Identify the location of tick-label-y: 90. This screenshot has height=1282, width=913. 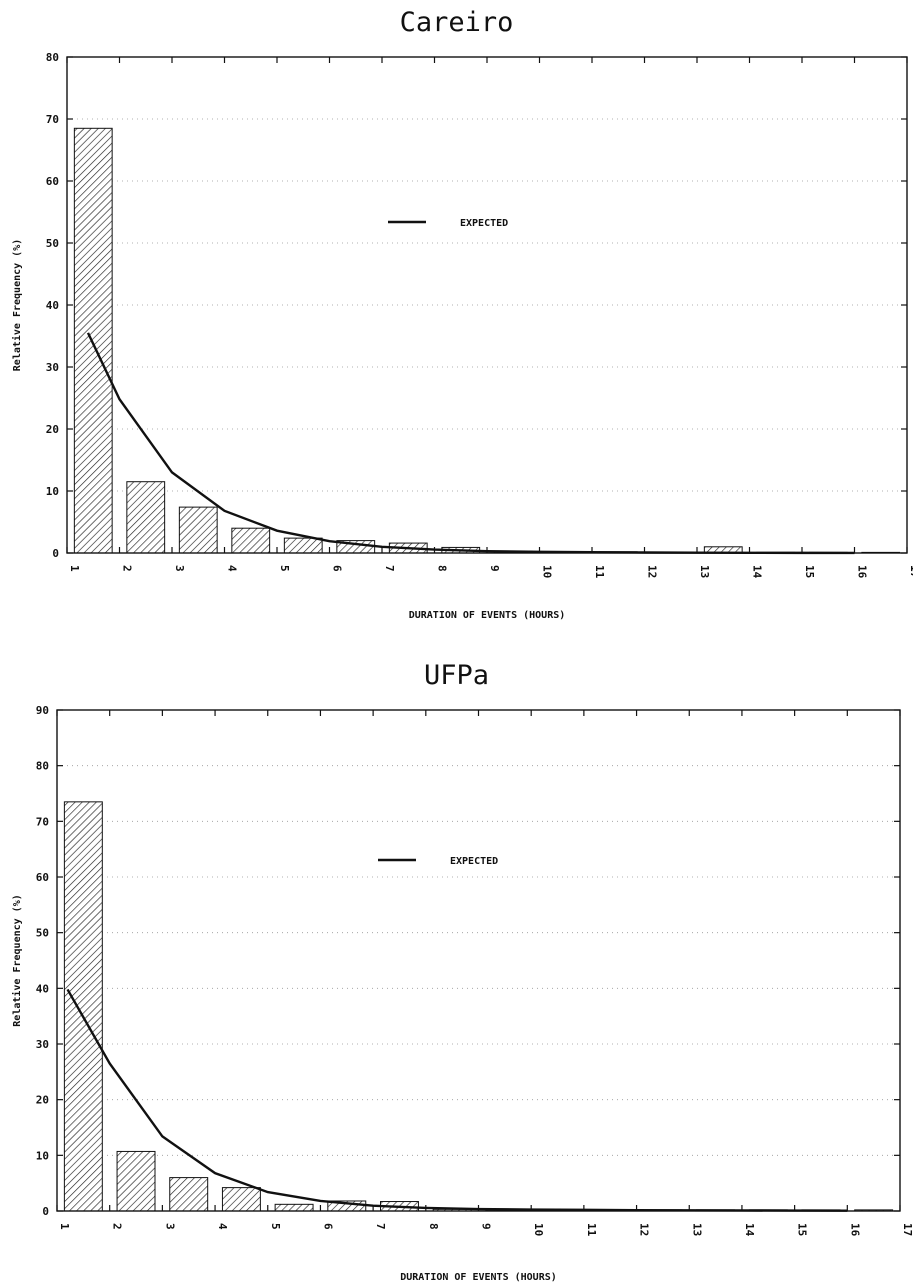
(42, 710).